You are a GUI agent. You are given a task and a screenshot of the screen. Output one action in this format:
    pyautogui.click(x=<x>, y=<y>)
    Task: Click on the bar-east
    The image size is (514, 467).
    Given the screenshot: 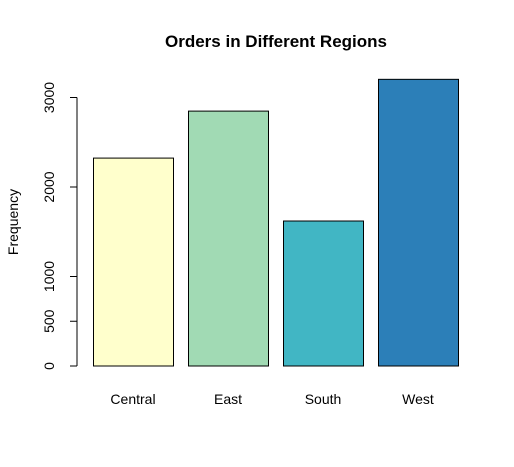 What is the action you would take?
    pyautogui.click(x=228, y=238)
    